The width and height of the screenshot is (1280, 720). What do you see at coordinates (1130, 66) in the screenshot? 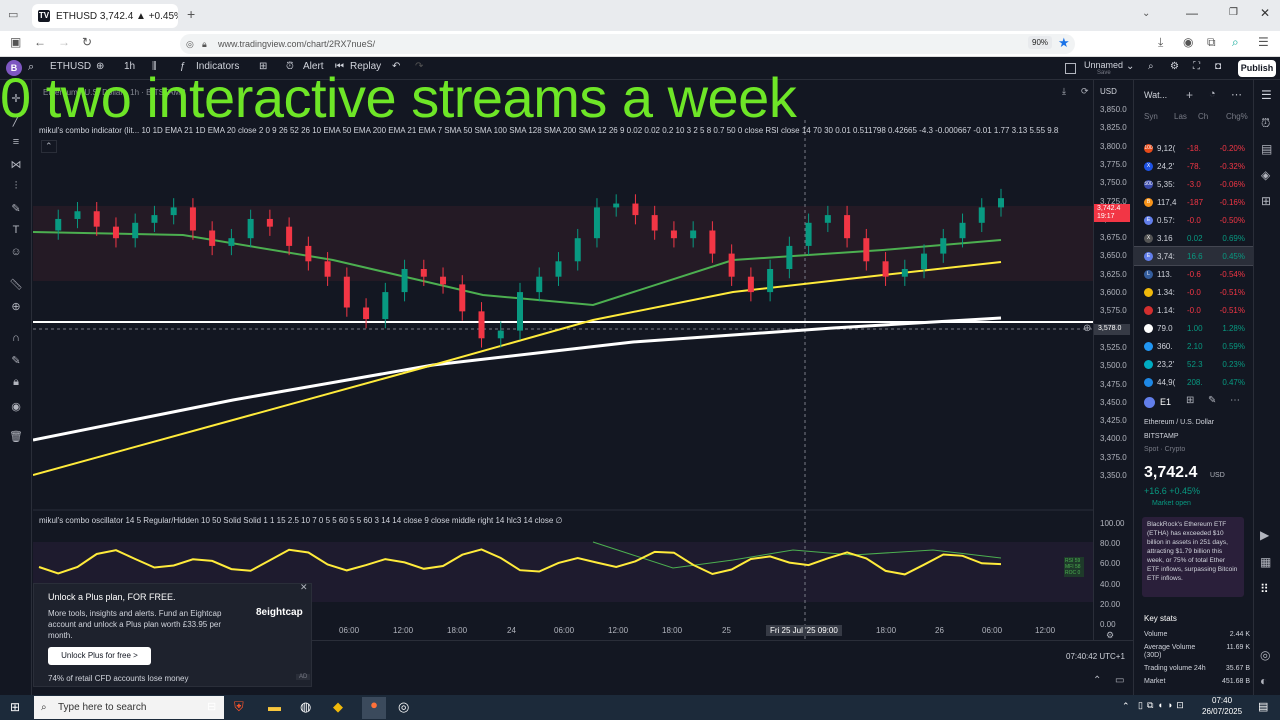
I see `chevron-down-icon: ⌄` at bounding box center [1130, 66].